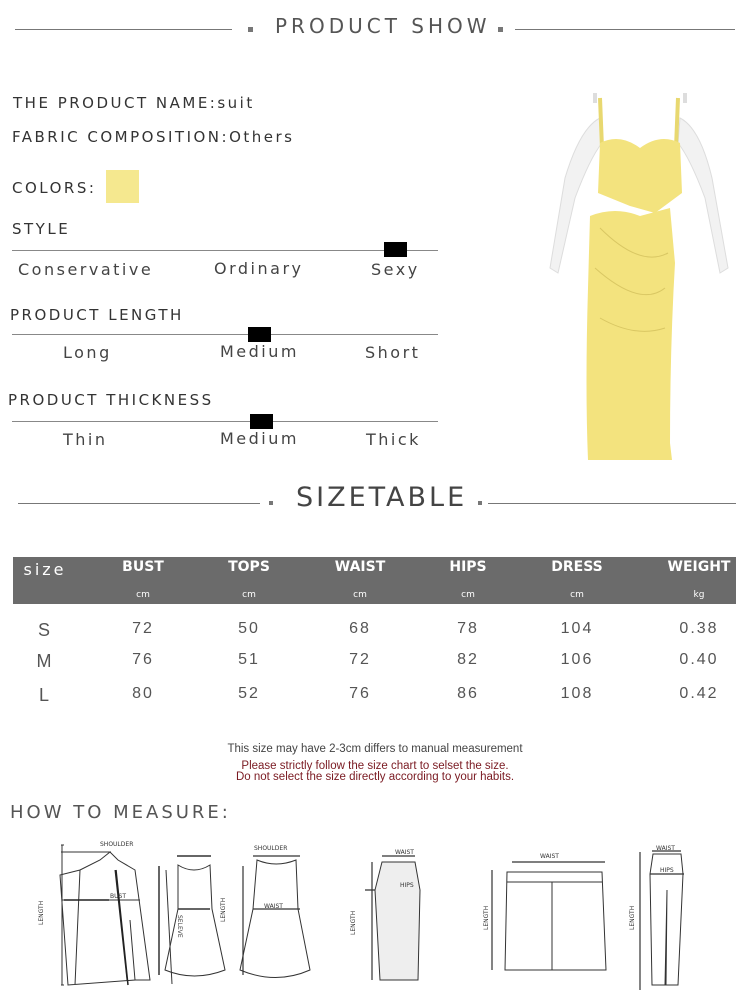  Describe the element at coordinates (468, 567) in the screenshot. I see `column-header-hips: HIPS` at that location.